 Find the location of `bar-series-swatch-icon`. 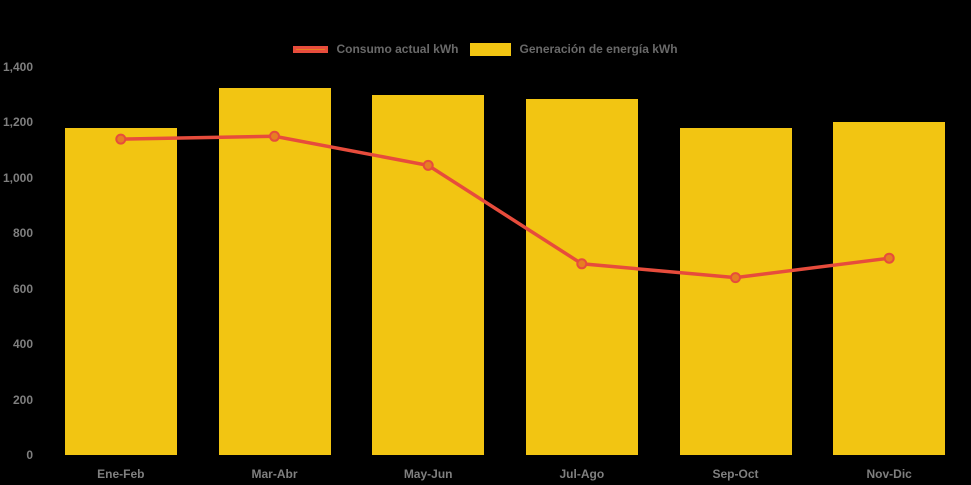

bar-series-swatch-icon is located at coordinates (491, 49).